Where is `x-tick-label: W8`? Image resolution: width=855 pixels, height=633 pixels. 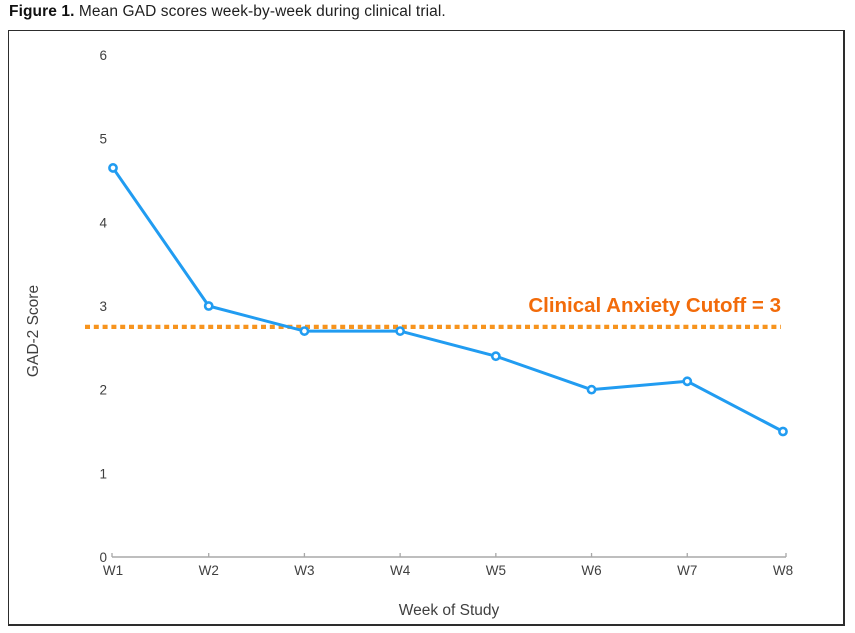
x-tick-label: W8 is located at coordinates (783, 570).